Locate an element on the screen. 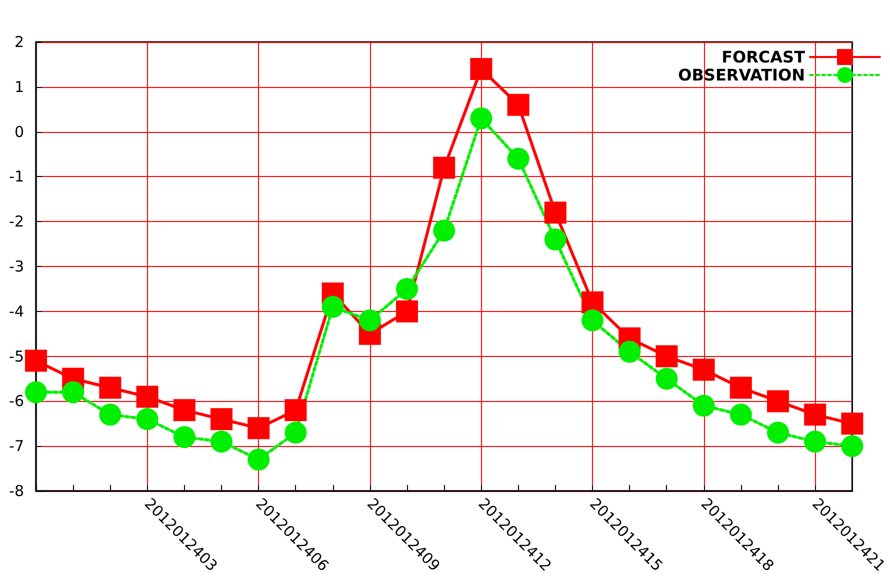  y-tick-label: 0 is located at coordinates (19, 131).